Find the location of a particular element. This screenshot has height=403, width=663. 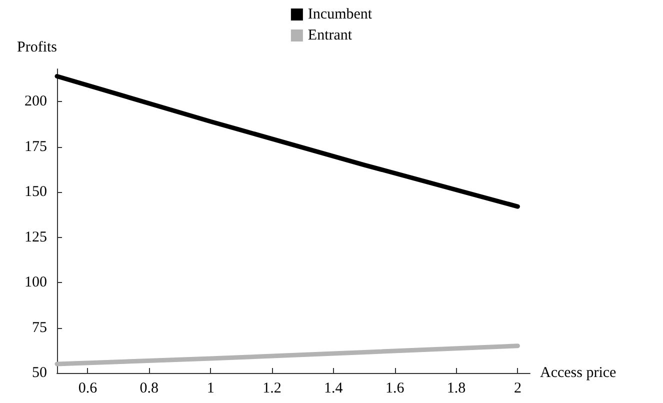

legend-label: Entrant is located at coordinates (330, 36).